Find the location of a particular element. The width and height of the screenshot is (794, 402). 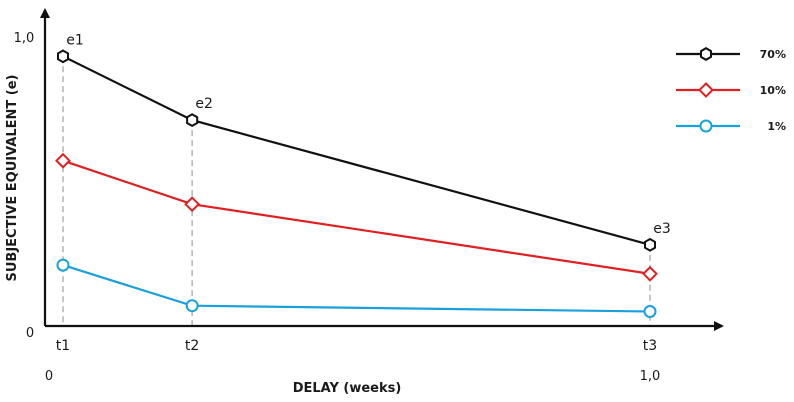

x-point-label-t1: t1 is located at coordinates (63, 346).